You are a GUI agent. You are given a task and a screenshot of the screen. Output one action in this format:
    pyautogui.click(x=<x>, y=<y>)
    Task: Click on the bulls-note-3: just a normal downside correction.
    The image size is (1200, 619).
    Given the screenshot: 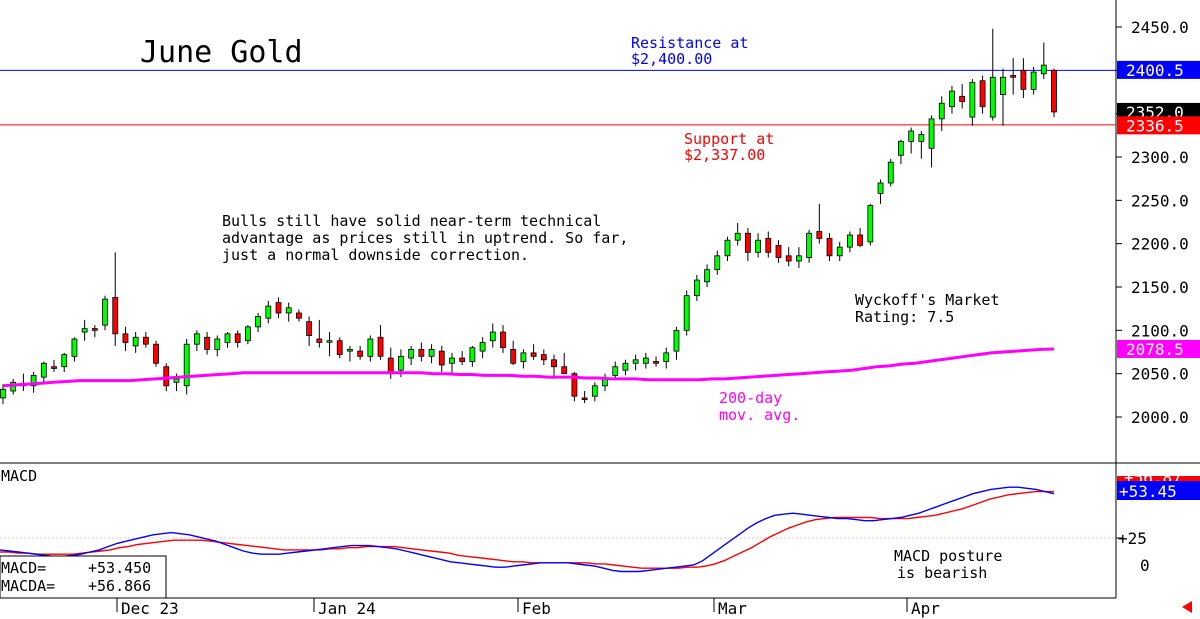 What is the action you would take?
    pyautogui.click(x=375, y=255)
    